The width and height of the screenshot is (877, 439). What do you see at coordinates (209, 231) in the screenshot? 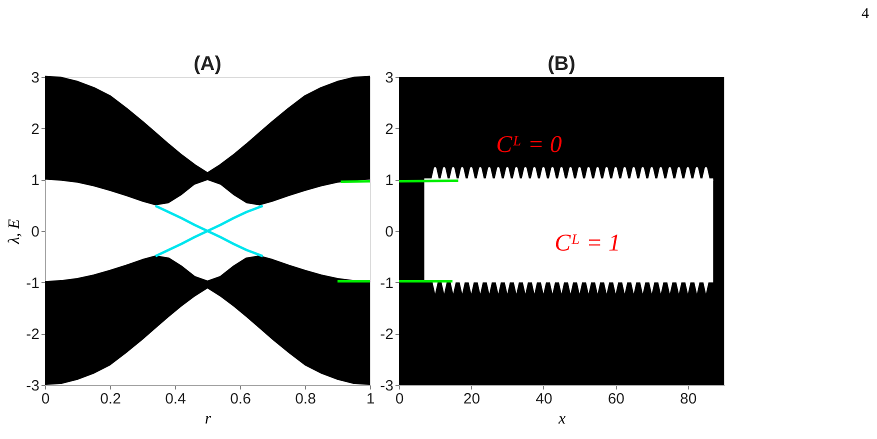
I see `line-series` at bounding box center [209, 231].